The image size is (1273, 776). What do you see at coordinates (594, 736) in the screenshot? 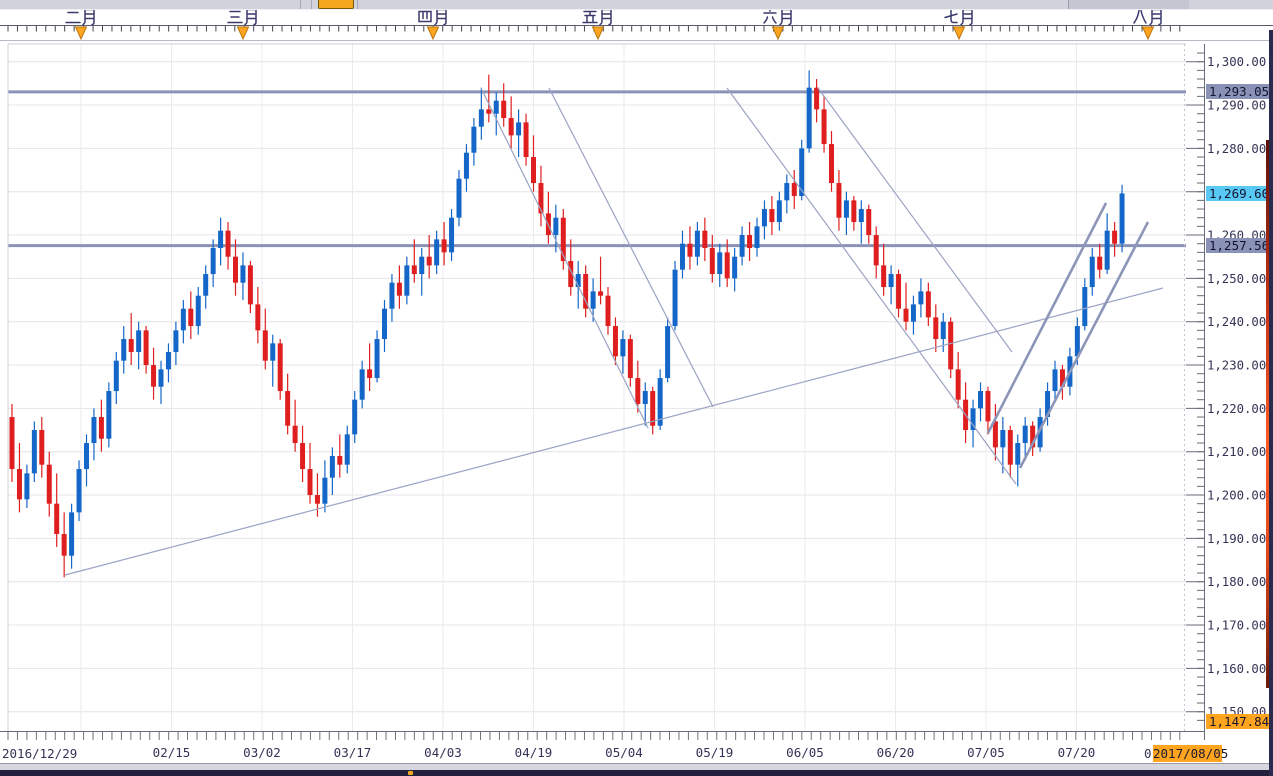
I see `x-axis-ticks` at bounding box center [594, 736].